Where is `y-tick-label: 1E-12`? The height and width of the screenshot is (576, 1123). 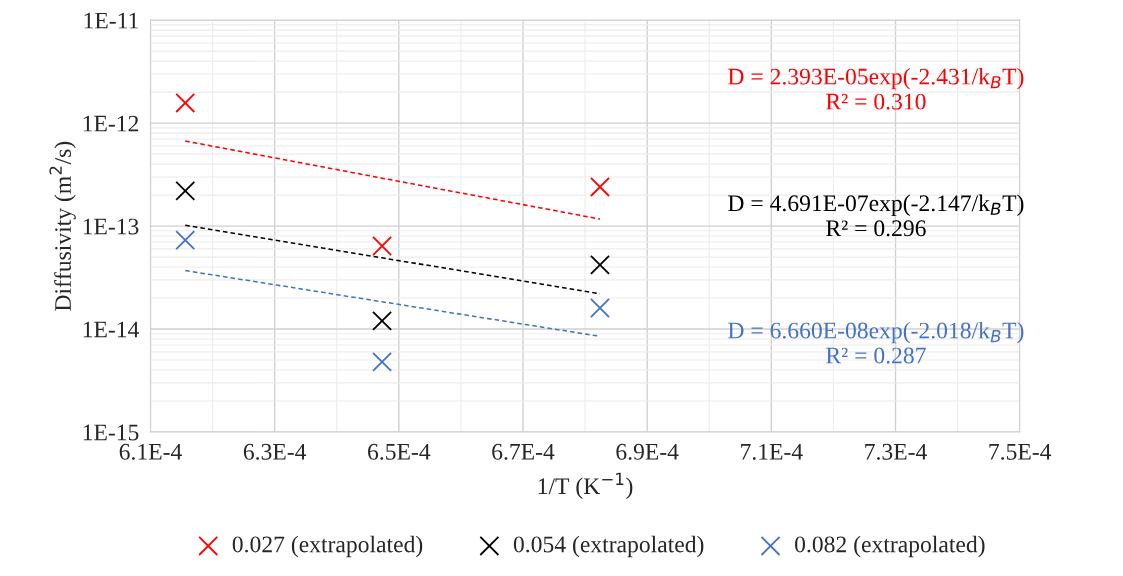
y-tick-label: 1E-12 is located at coordinates (111, 123).